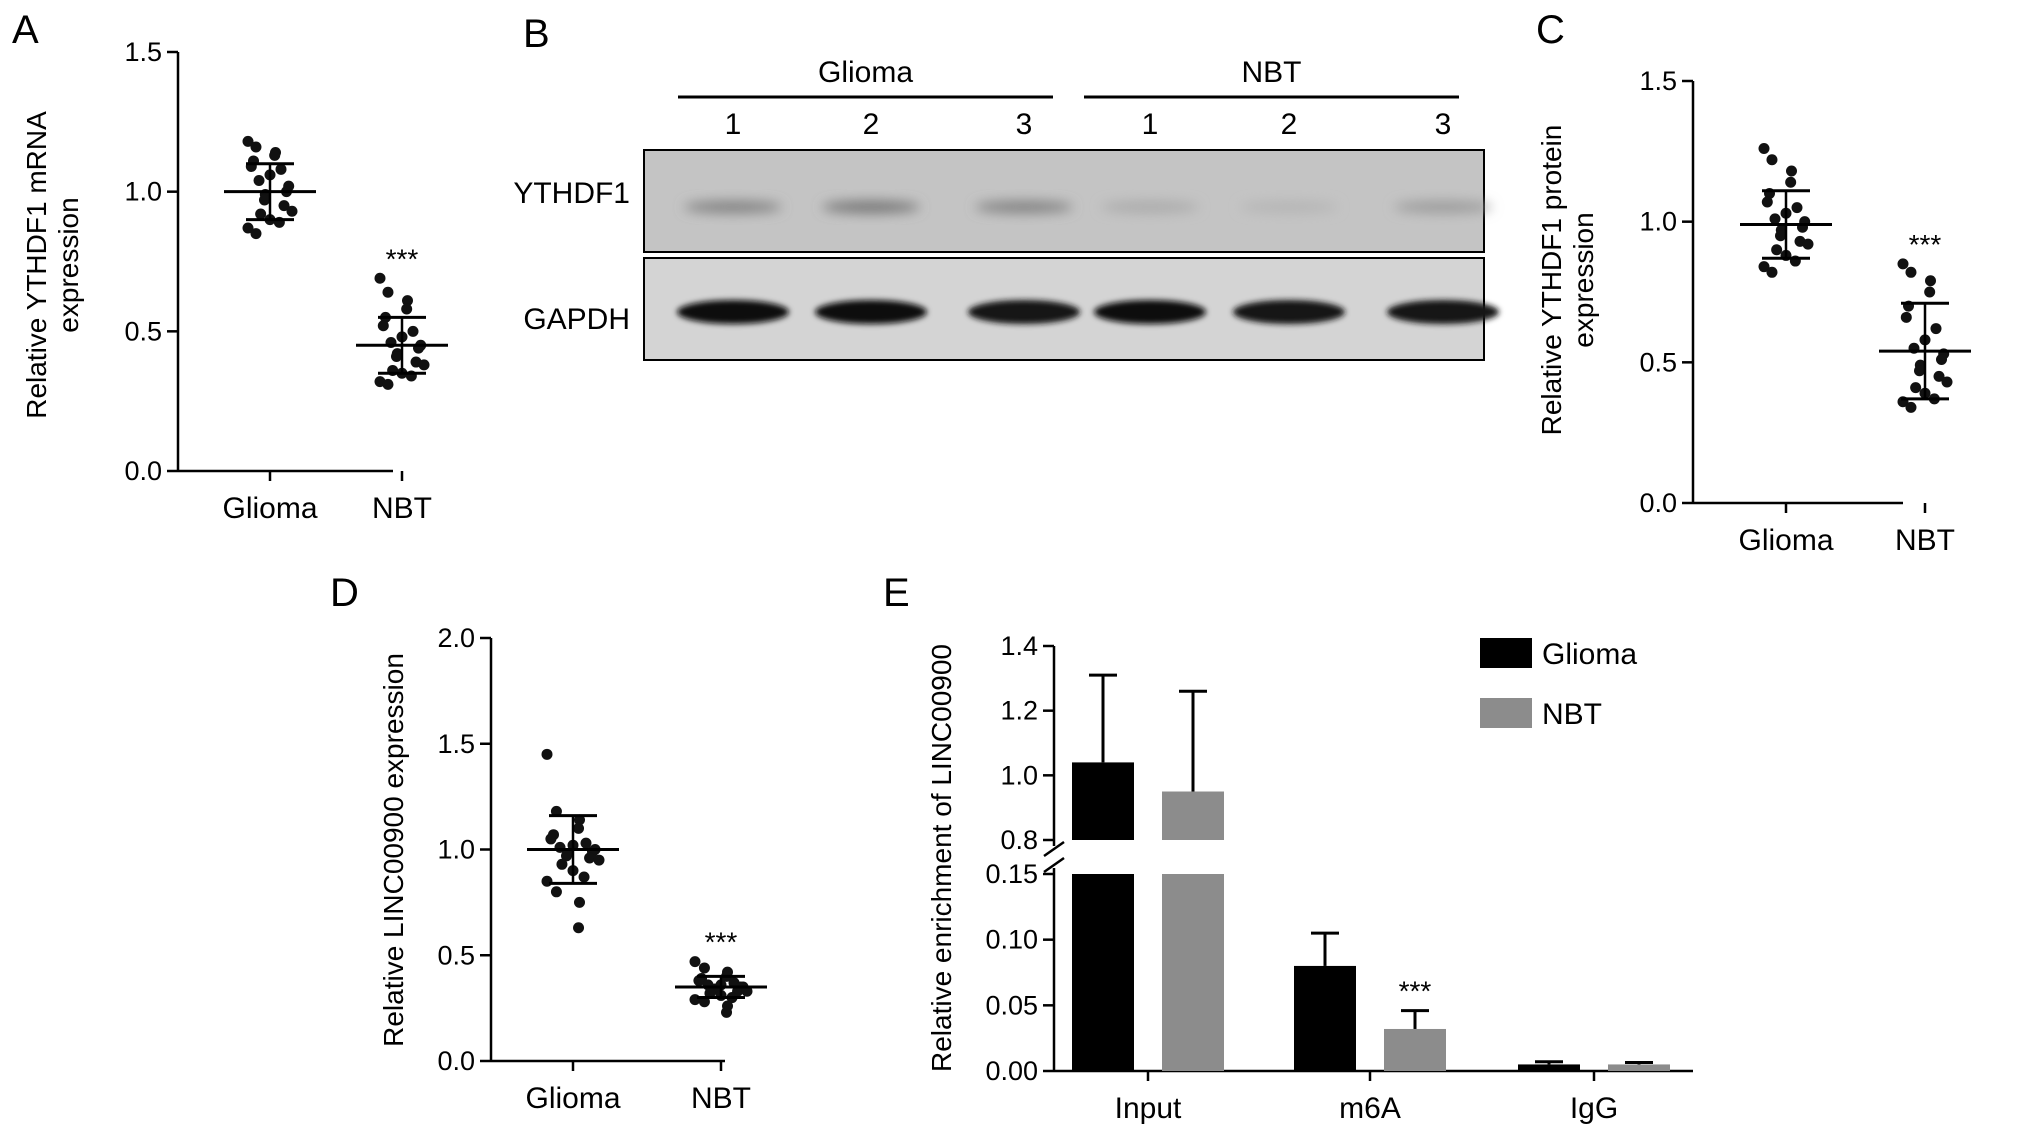  What do you see at coordinates (1589, 654) in the screenshot?
I see `legend-label: Glioma` at bounding box center [1589, 654].